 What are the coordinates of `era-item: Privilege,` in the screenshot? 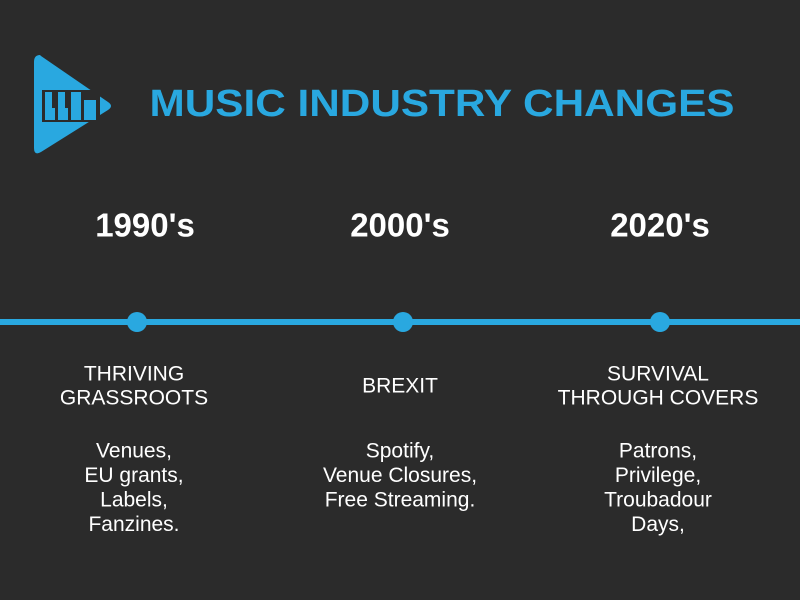 It's located at (658, 475).